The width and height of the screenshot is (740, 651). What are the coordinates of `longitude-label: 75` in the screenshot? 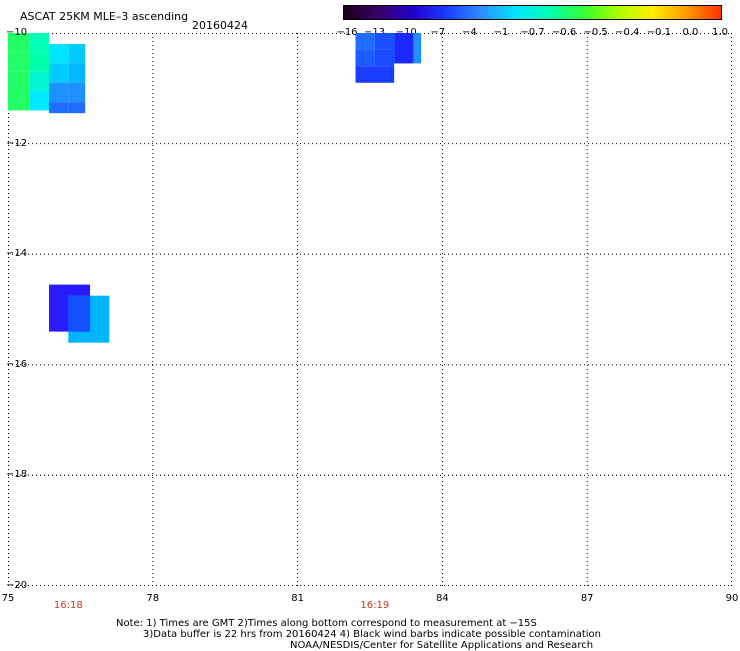 It's located at (8, 598).